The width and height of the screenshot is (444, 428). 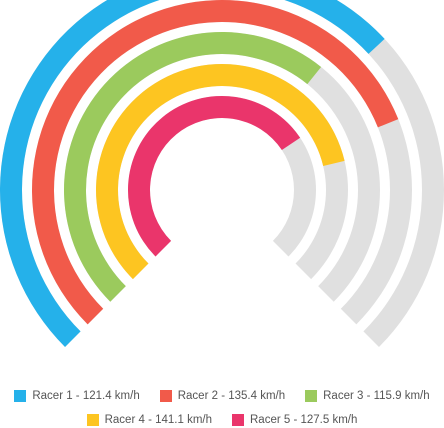 I want to click on legend-item-racer-5: Racer 5 - 127.5 km/h, so click(x=294, y=420).